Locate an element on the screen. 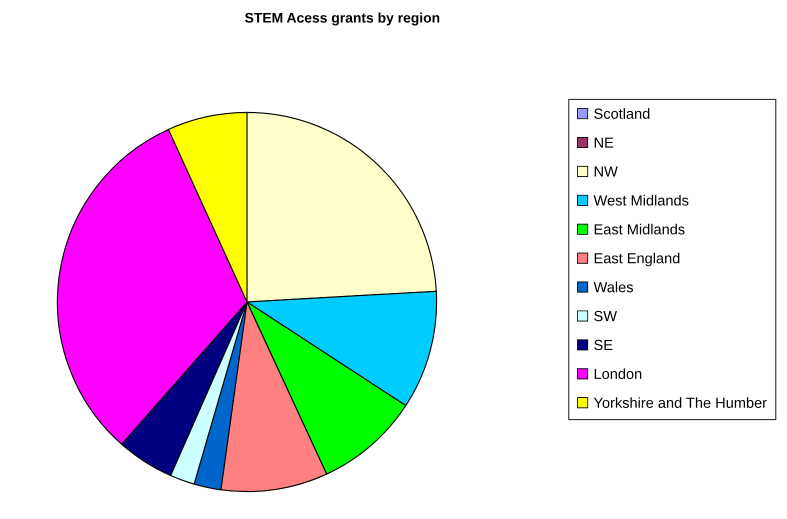  legend-label: SW is located at coordinates (605, 316).